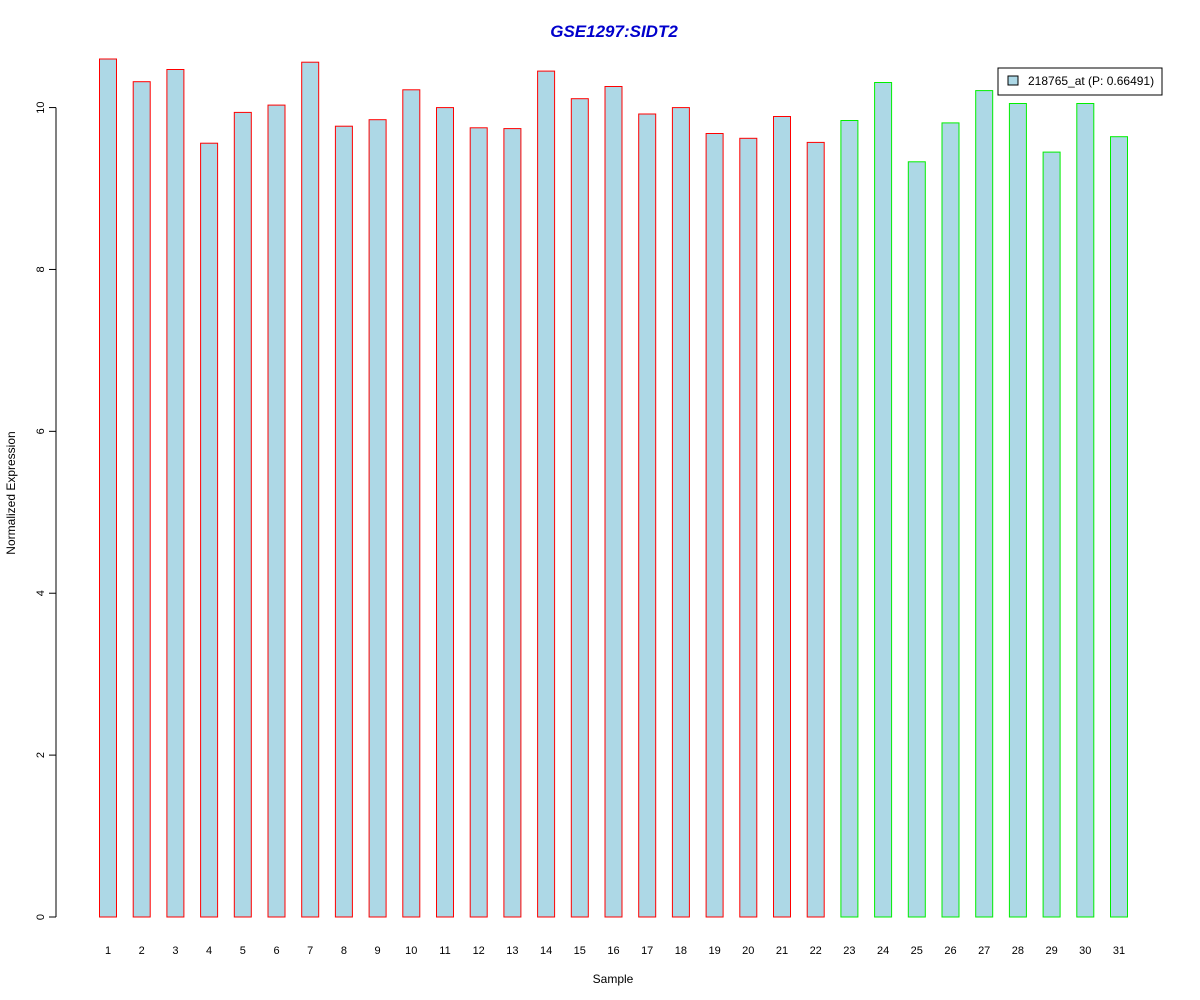 The width and height of the screenshot is (1200, 1000). Describe the element at coordinates (614, 31) in the screenshot. I see `chart-title: GSE1297:SIDT2` at that location.